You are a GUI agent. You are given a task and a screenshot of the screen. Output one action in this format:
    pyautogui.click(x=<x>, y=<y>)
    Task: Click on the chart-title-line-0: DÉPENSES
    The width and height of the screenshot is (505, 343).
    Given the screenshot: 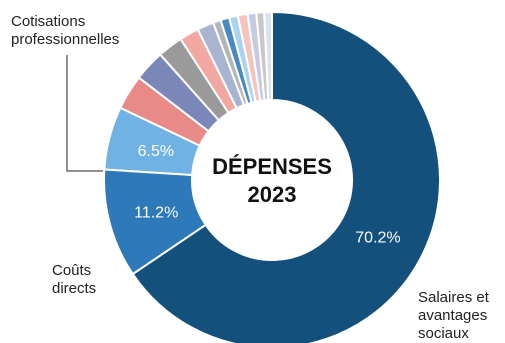 What is the action you would take?
    pyautogui.click(x=272, y=166)
    